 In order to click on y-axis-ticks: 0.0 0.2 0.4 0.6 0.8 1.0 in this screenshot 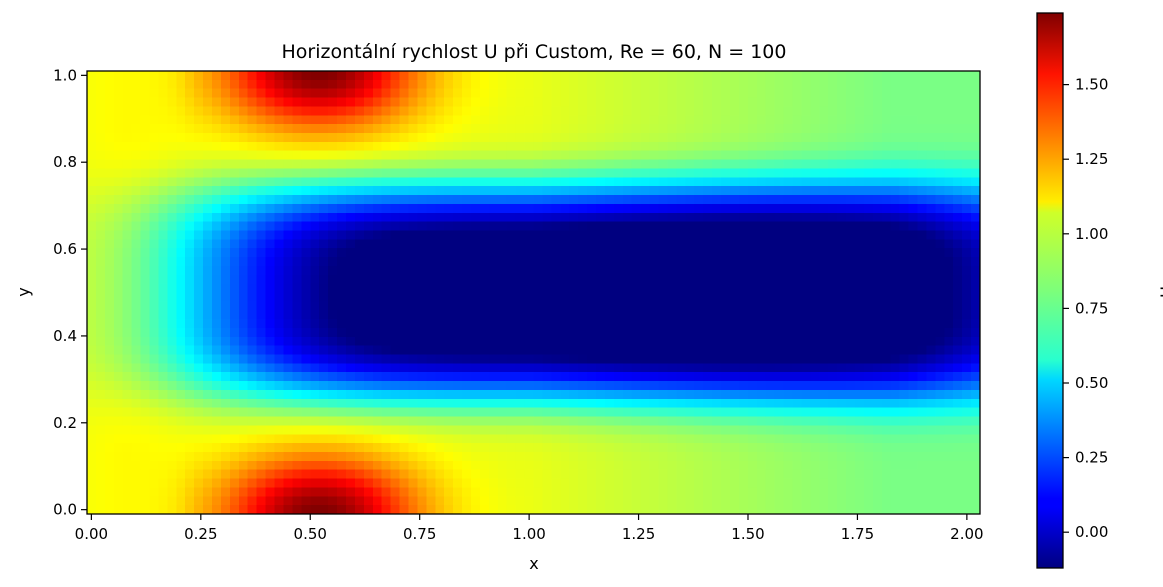, I will do `click(70, 292)`.